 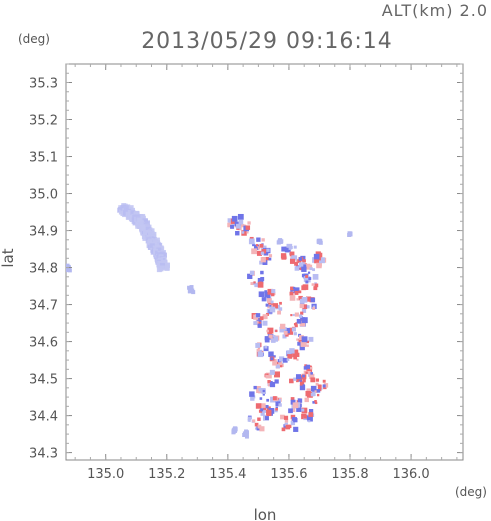 I want to click on y-tick-label: 34.3, so click(x=43, y=454).